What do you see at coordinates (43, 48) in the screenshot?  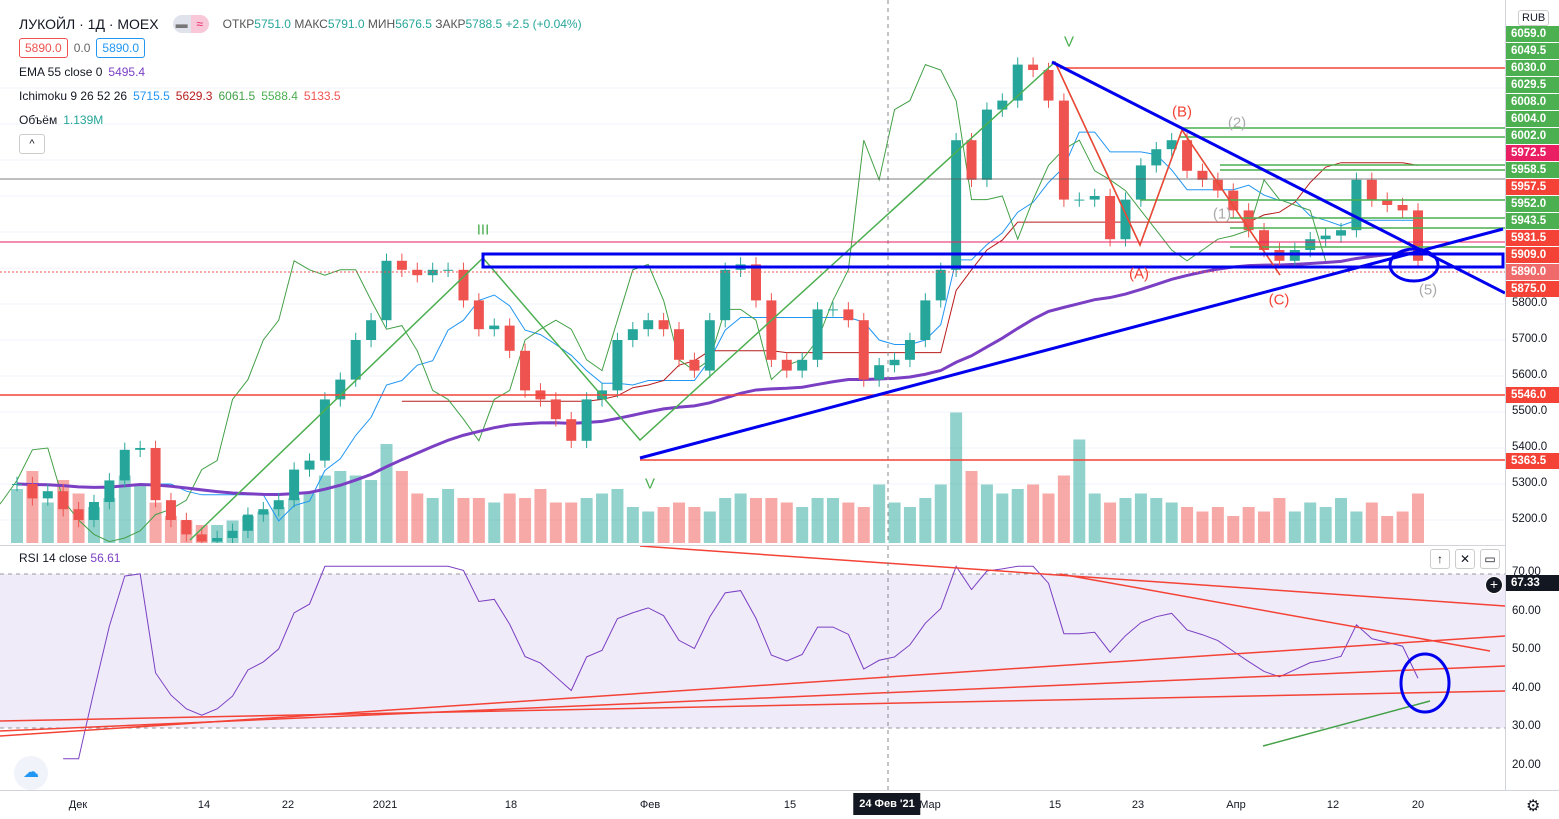 I see `sell-button: 5890.0` at bounding box center [43, 48].